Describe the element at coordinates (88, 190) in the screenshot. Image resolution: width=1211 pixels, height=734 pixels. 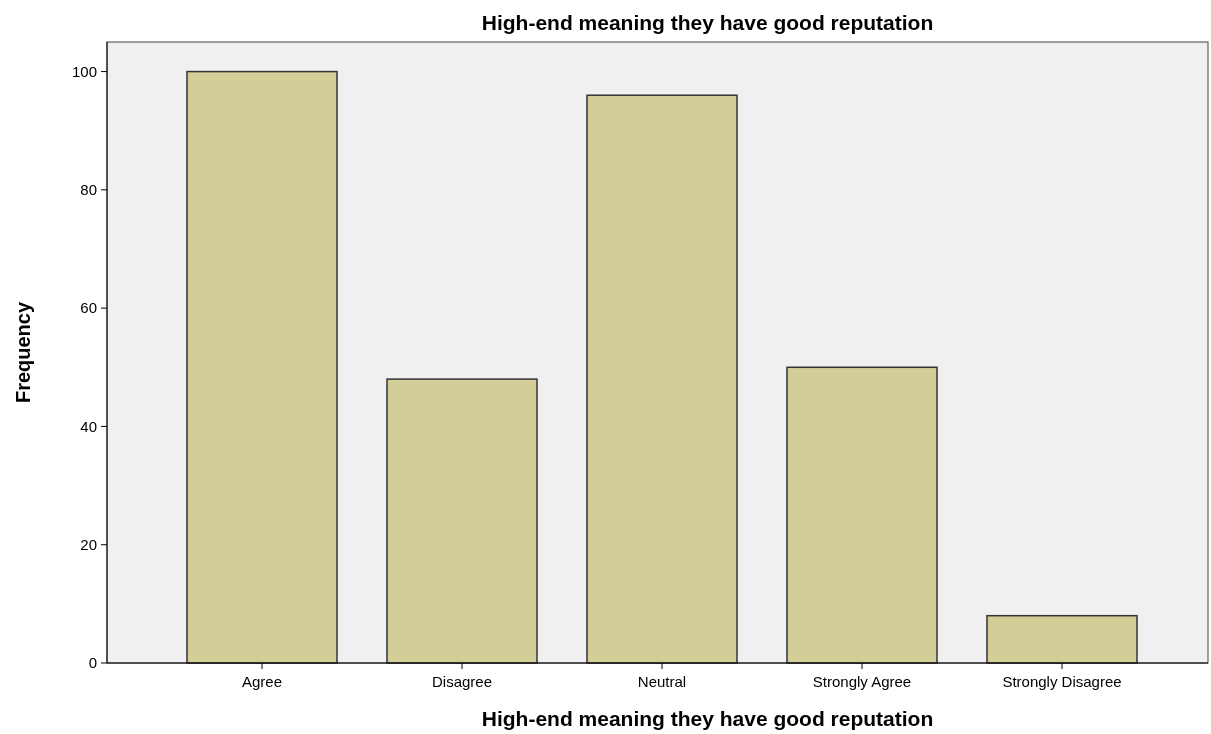
I see `y-tick-label: 80` at that location.